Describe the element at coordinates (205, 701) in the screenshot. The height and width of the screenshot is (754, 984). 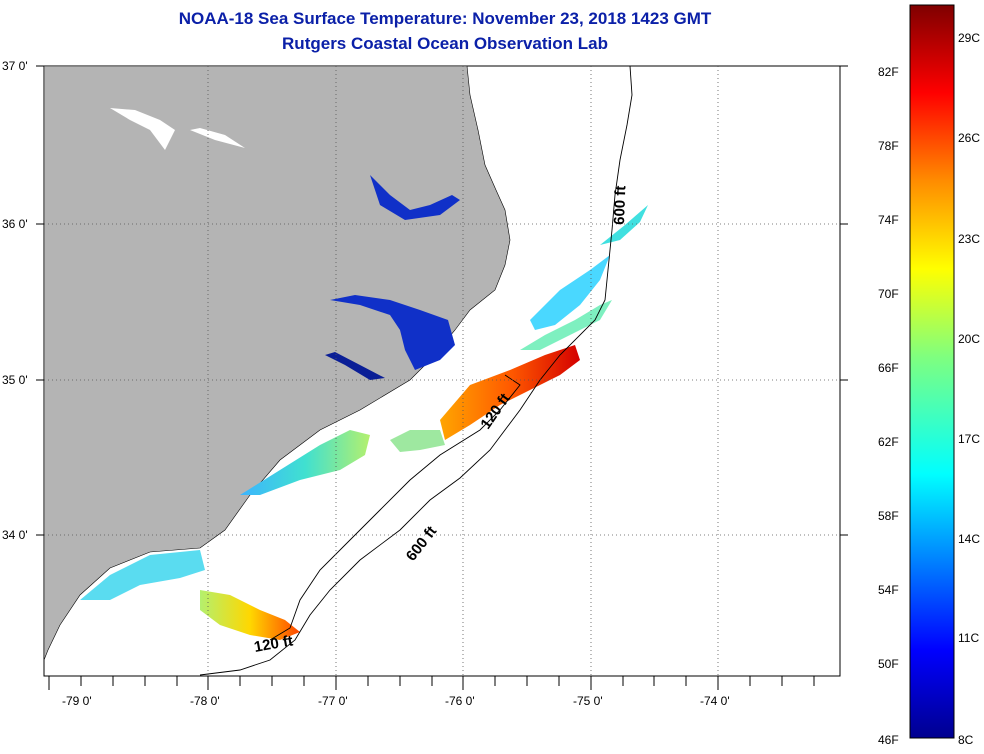
I see `lon-label-78: -78 0'` at that location.